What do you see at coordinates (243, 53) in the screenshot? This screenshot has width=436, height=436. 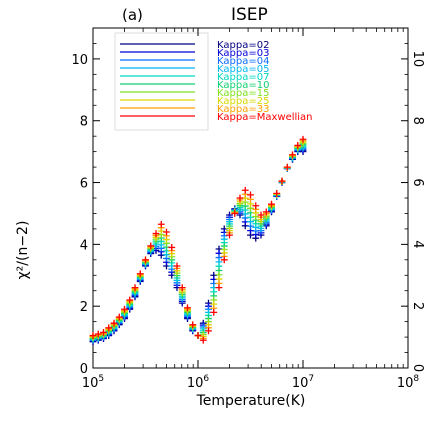 I see `legend-label: Kappa=03` at bounding box center [243, 53].